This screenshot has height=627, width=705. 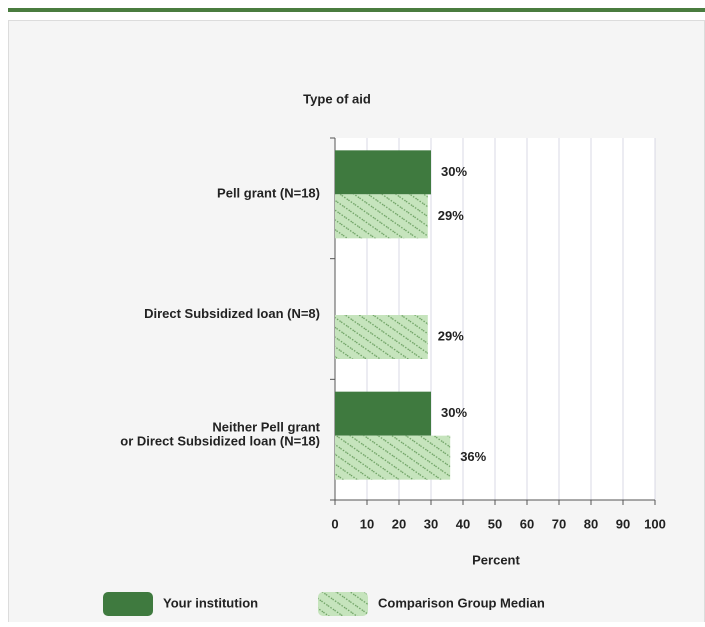 I want to click on axis-title: Type of aid, so click(x=337, y=98).